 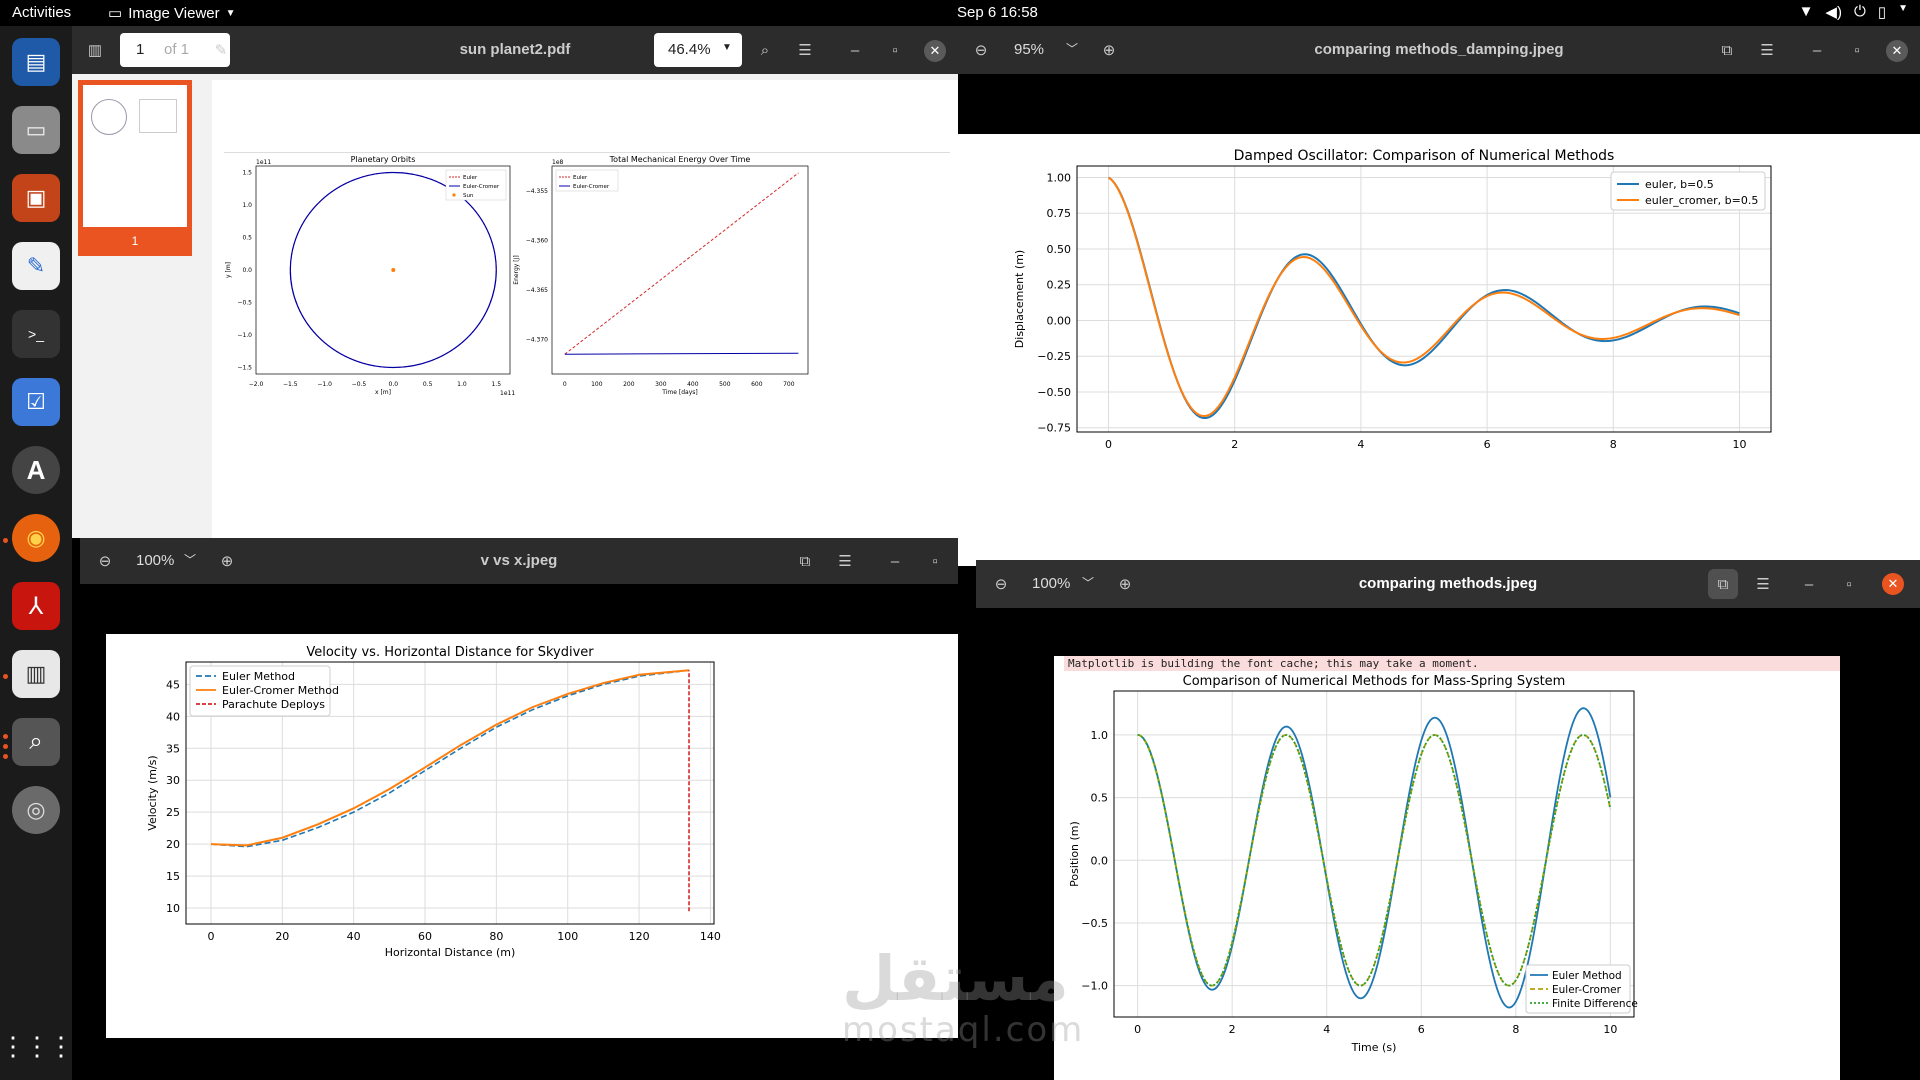 I want to click on y-tick-label: 0.75, so click(x=1059, y=213).